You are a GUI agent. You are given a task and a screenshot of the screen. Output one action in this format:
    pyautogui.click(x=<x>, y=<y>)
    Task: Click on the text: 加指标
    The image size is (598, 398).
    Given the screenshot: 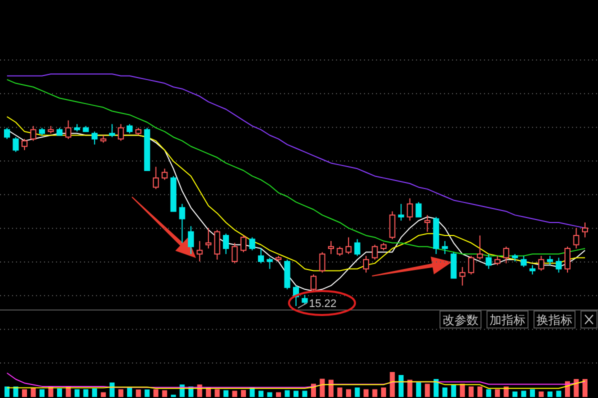 What is the action you would take?
    pyautogui.click(x=508, y=320)
    